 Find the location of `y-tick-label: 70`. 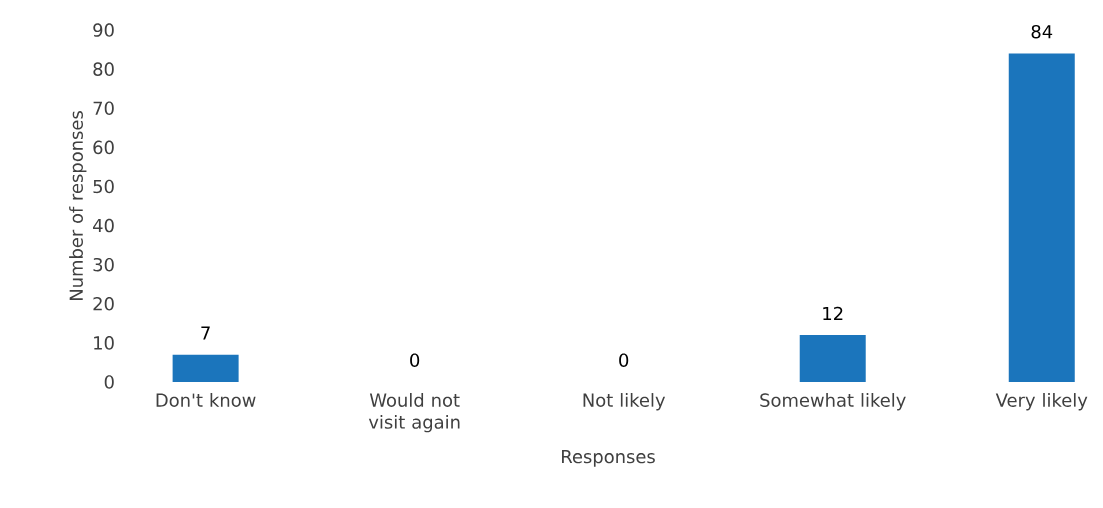

y-tick-label: 70 is located at coordinates (103, 108).